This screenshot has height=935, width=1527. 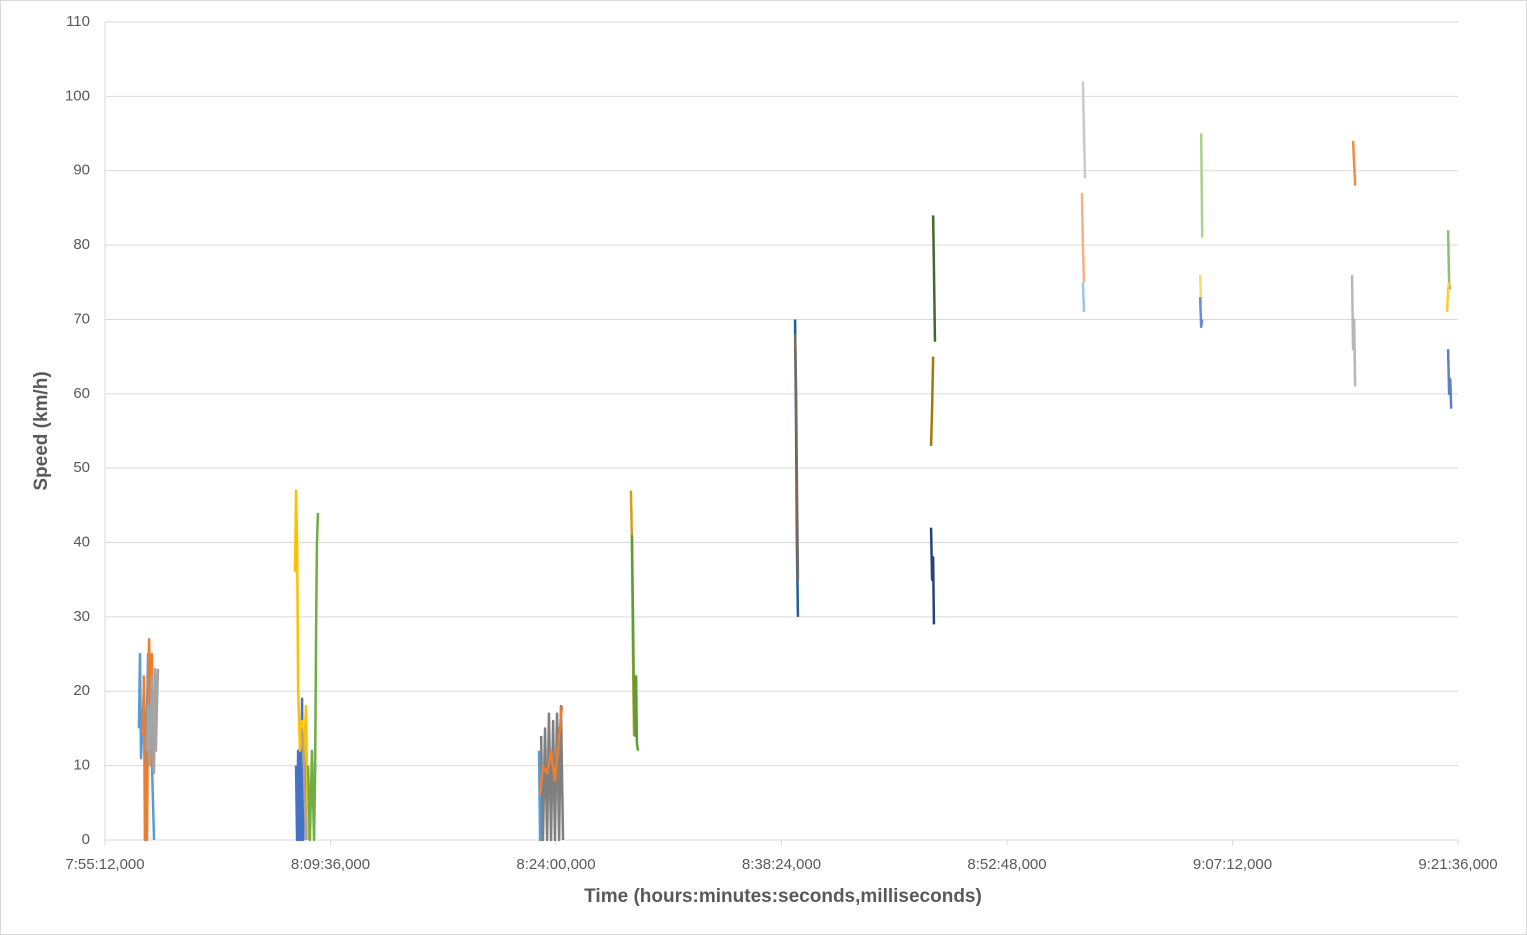 What do you see at coordinates (77, 95) in the screenshot?
I see `y-tick-label: 100` at bounding box center [77, 95].